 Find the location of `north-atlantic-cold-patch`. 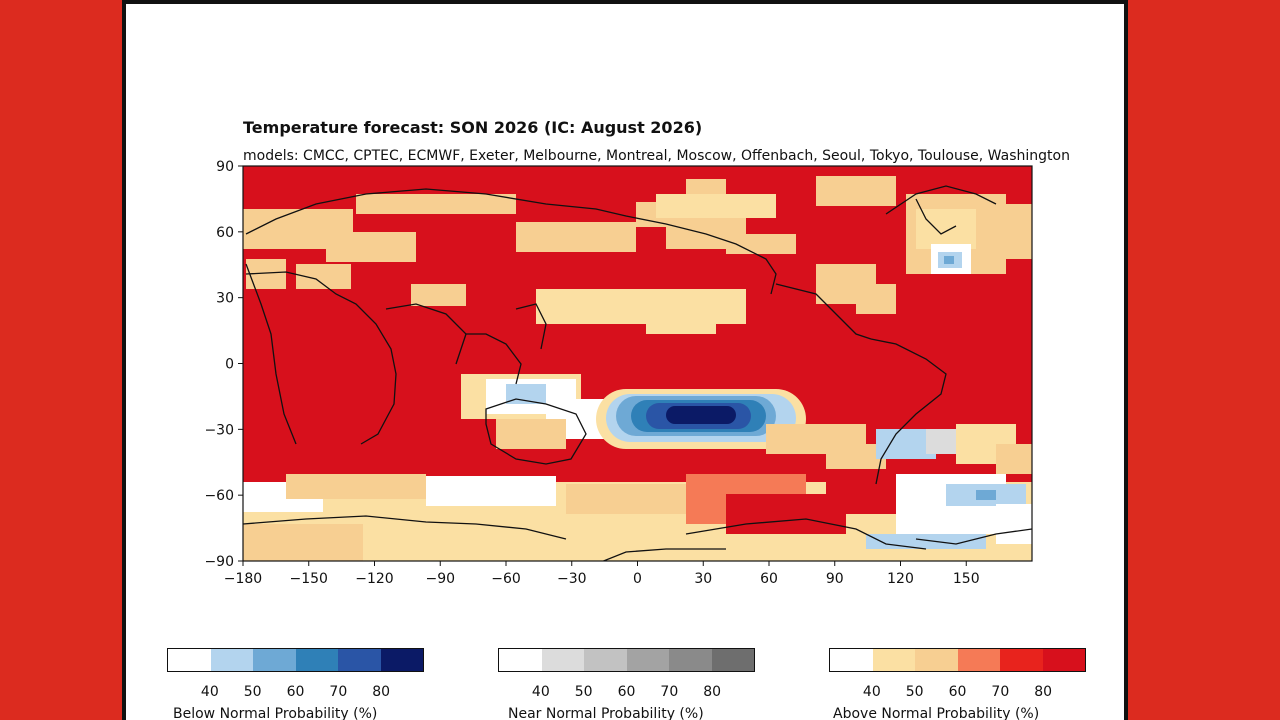

north-atlantic-cold-patch is located at coordinates (951, 259).